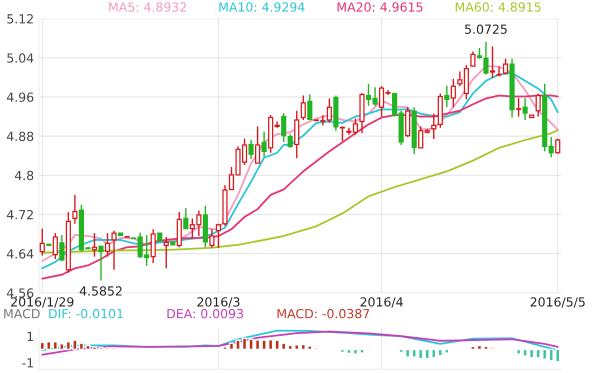 This screenshot has height=373, width=600. Describe the element at coordinates (22, 313) in the screenshot. I see `chart-title: MACD` at that location.